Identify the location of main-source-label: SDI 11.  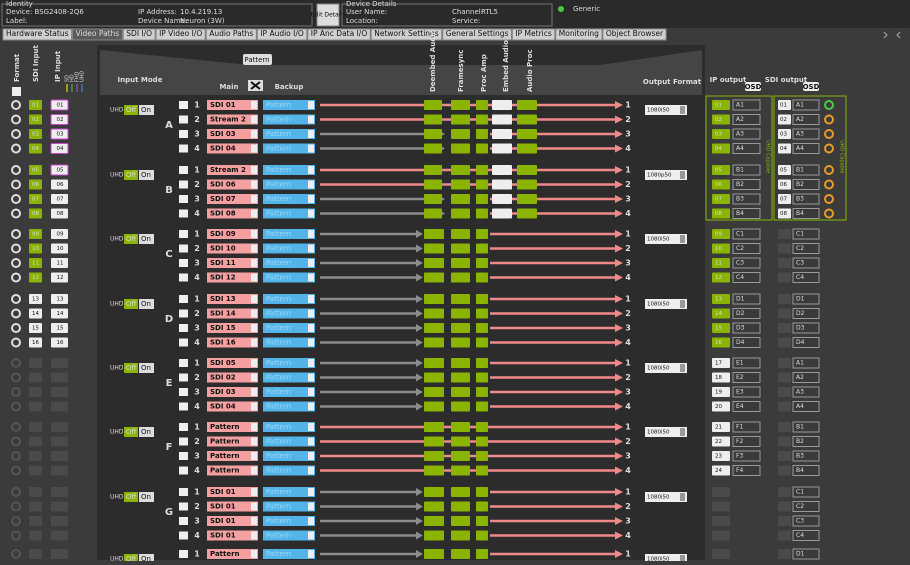
(223, 263).